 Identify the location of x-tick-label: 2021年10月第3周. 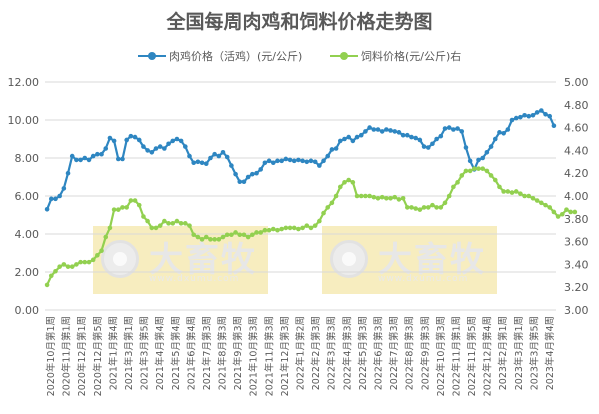
(254, 356).